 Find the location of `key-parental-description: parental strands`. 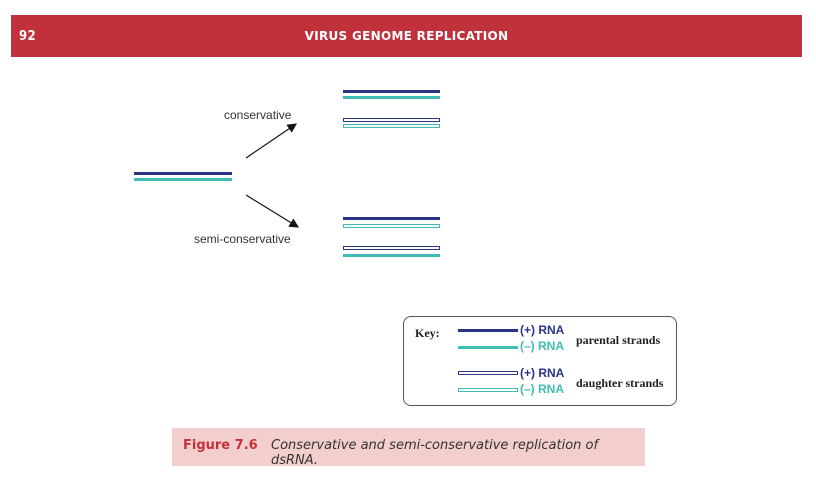

key-parental-description: parental strands is located at coordinates (618, 340).